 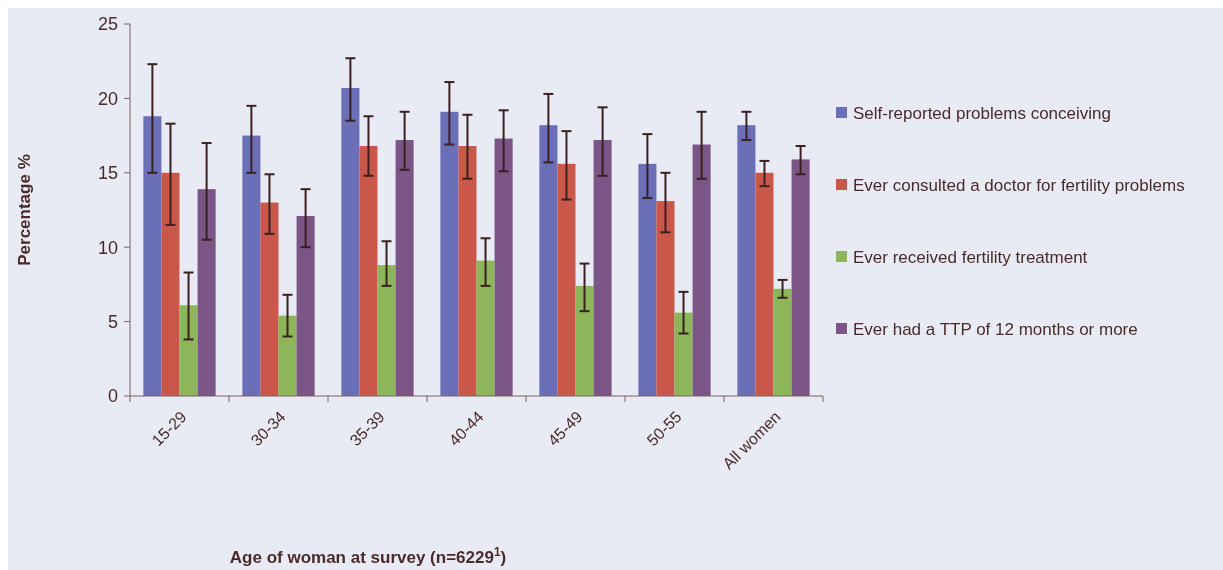 I want to click on y-tick-label: 15, so click(x=107, y=173).